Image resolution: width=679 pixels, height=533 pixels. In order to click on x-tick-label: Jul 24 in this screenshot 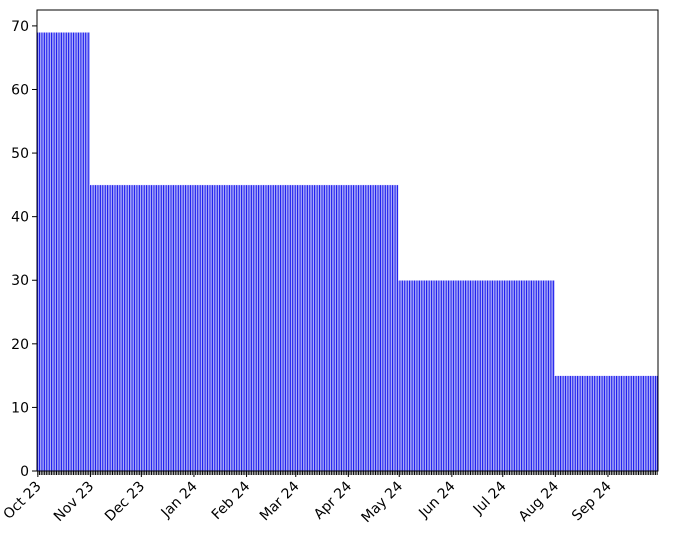, I will do `click(490, 498)`.